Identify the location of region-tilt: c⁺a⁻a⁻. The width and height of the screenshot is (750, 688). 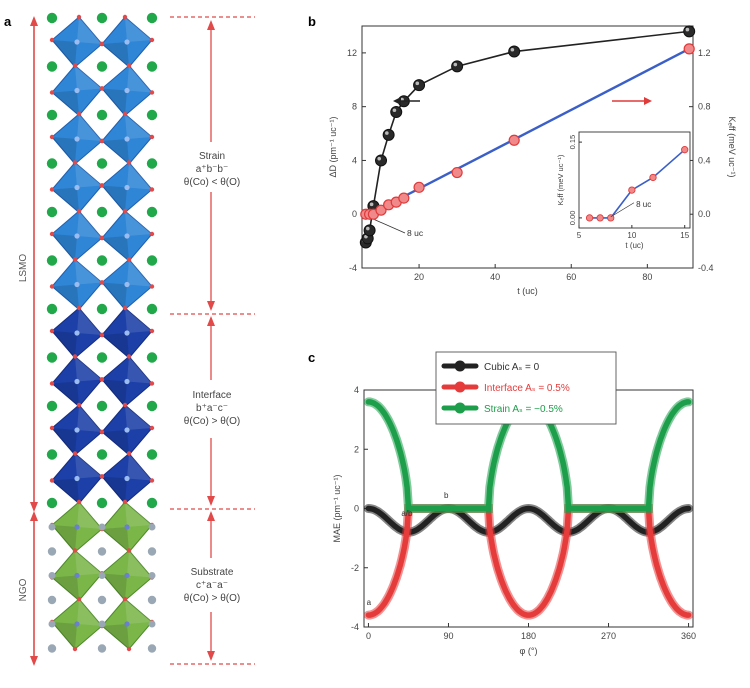
(212, 585).